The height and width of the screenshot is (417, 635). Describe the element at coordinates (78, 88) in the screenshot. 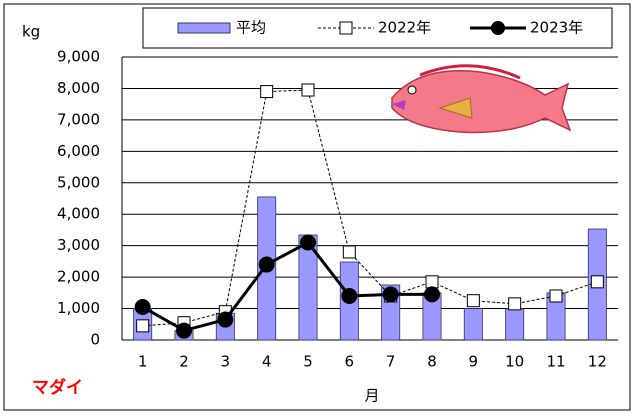

I see `y-tick-label: 8,000` at that location.